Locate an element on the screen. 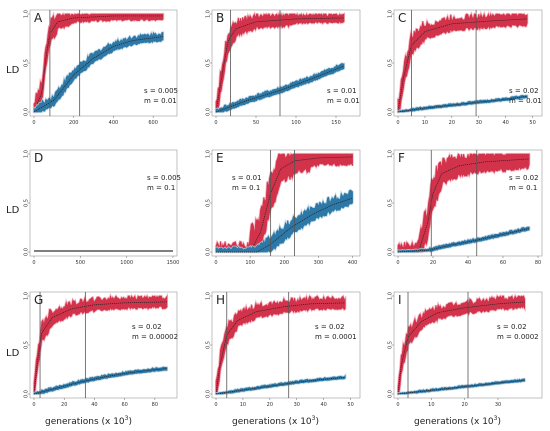  panel-annotation: m = 0.00002 is located at coordinates (155, 337).